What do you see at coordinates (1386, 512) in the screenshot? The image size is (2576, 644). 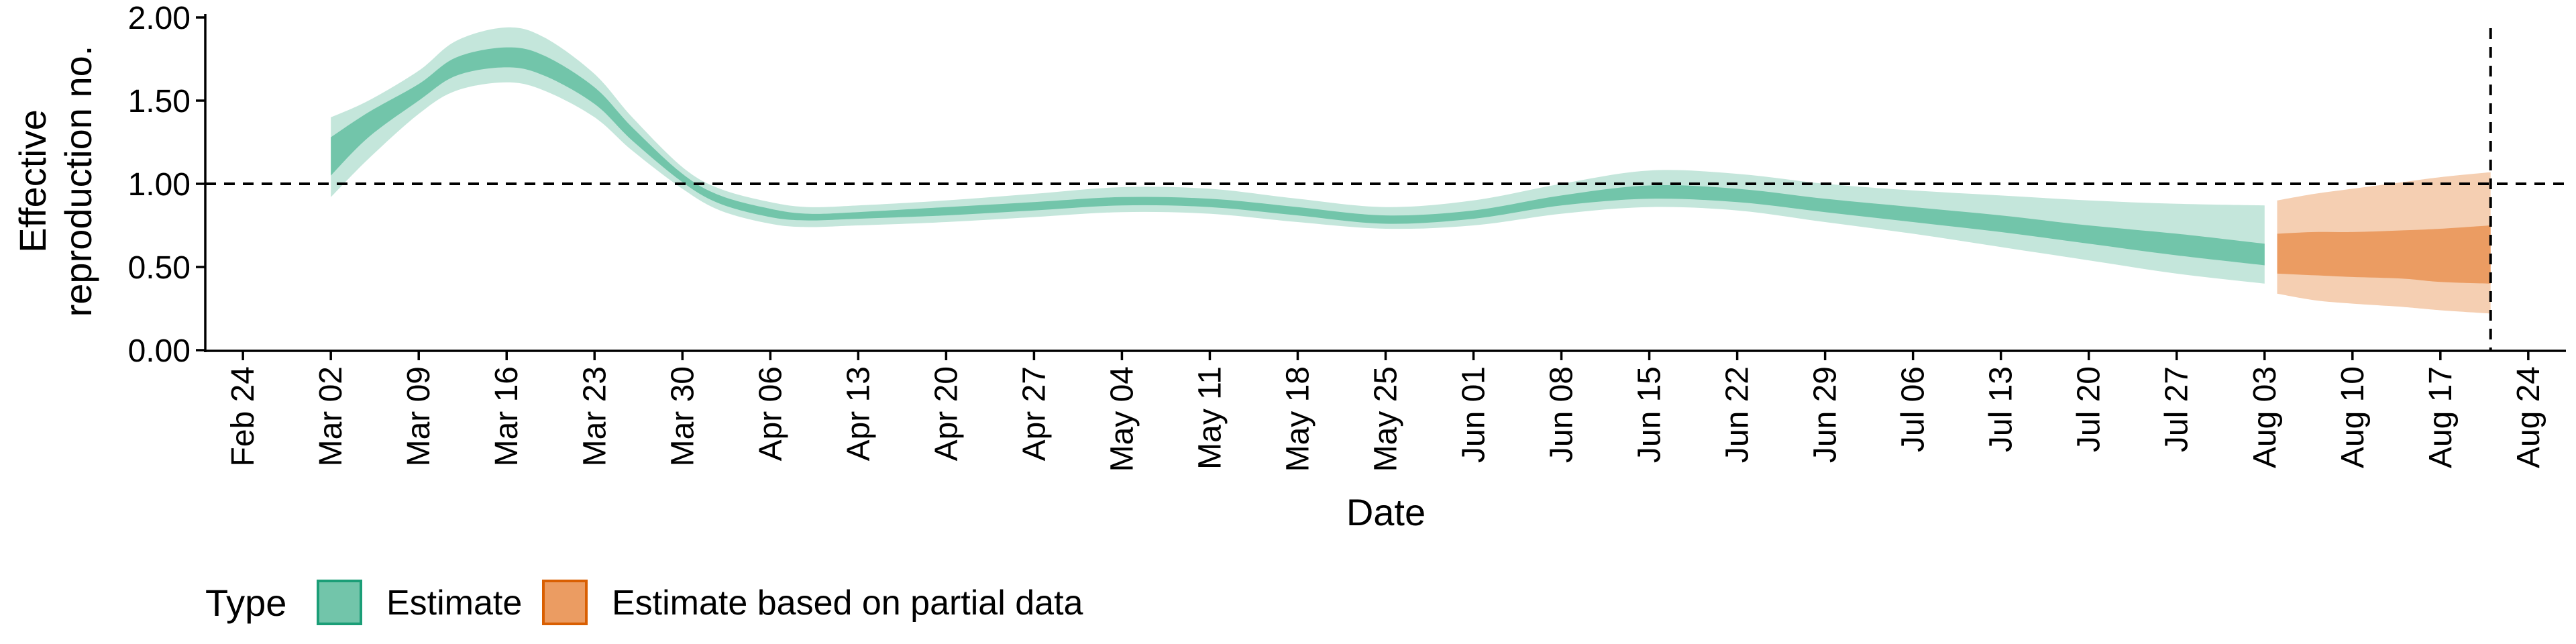 I see `x-axis-title: Date` at bounding box center [1386, 512].